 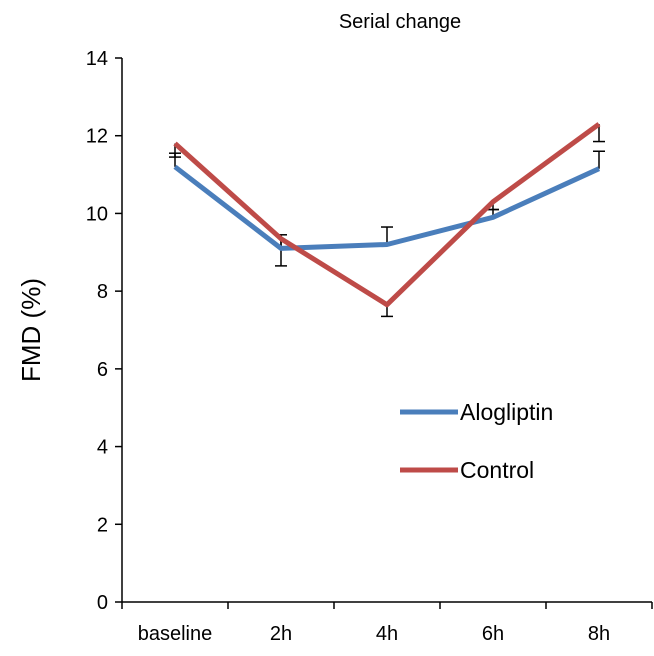 I want to click on x-tick-label: 4h, so click(x=387, y=634).